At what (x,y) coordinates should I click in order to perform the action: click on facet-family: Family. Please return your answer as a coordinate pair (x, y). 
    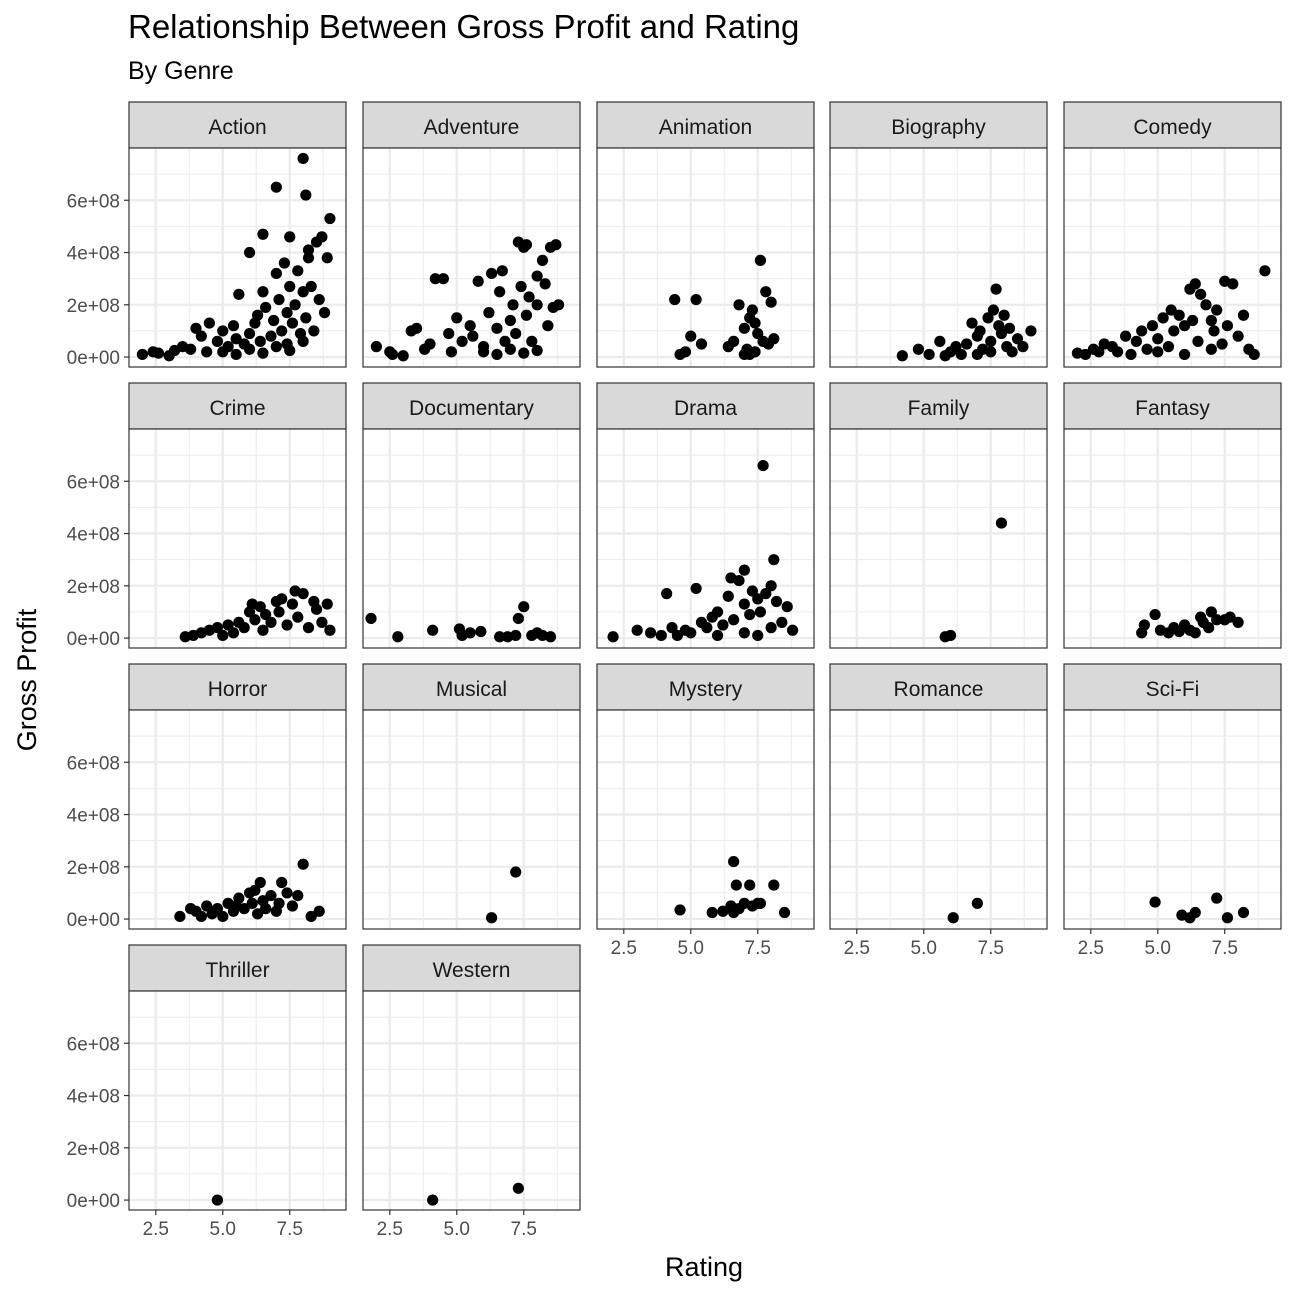
    Looking at the image, I should click on (938, 515).